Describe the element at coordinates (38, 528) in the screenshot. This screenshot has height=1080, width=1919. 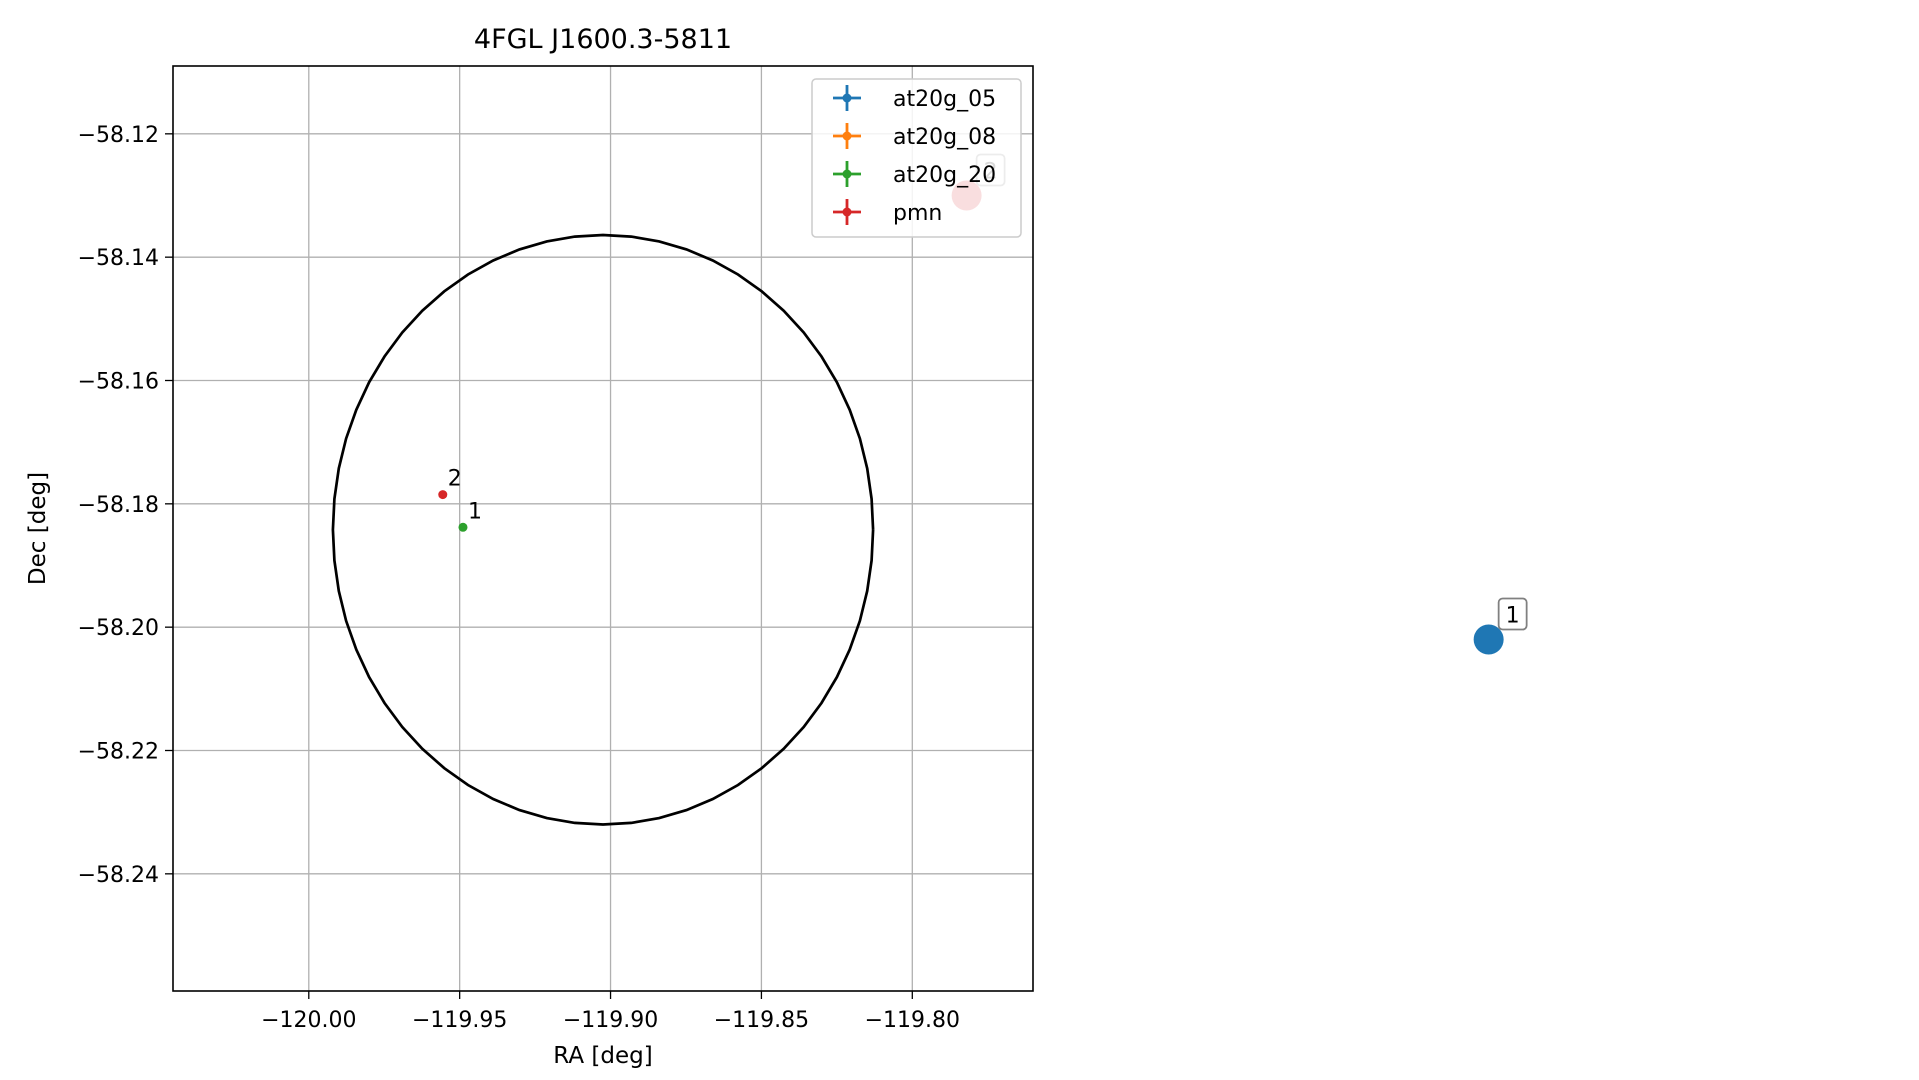
I see `y-axis-label: Dec [deg]` at that location.